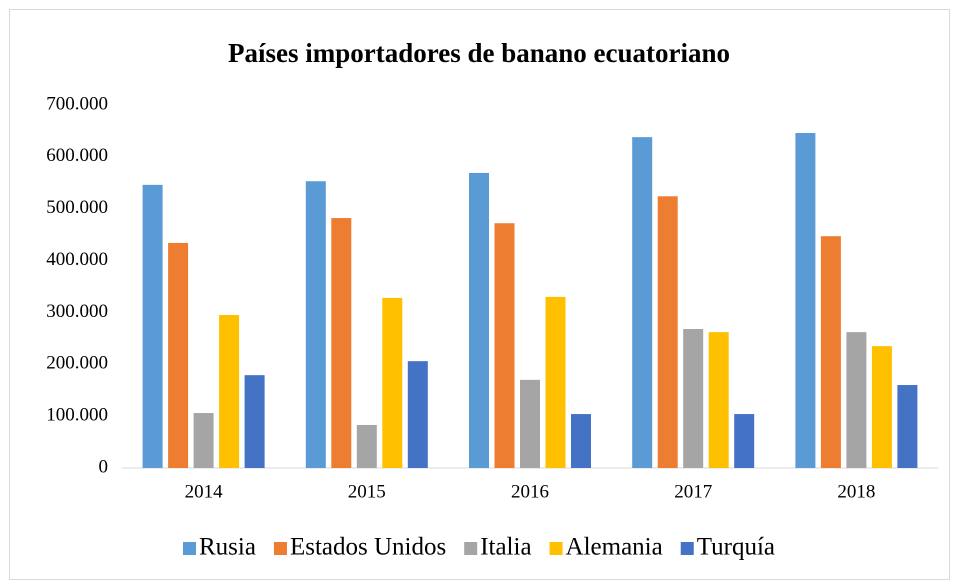  Describe the element at coordinates (77, 155) in the screenshot. I see `y-tick-label: 600.000` at that location.